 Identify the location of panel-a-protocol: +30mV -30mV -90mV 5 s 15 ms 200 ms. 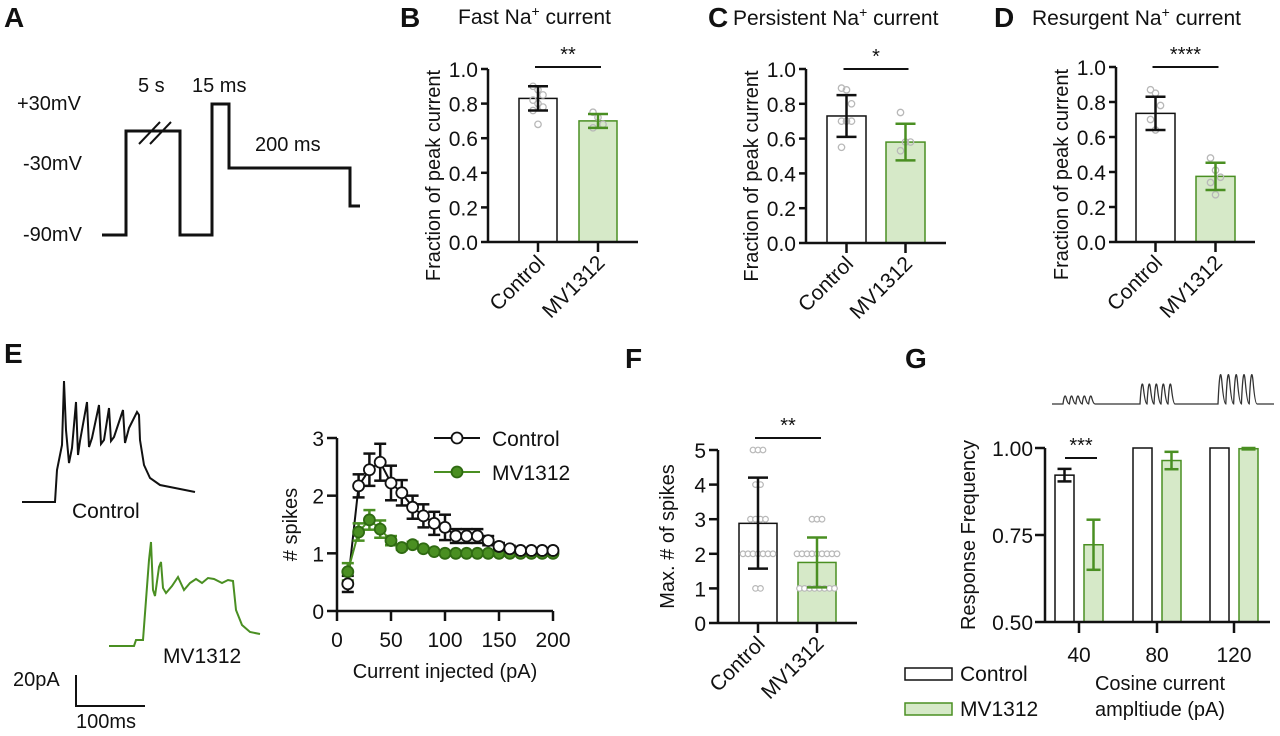
(188, 160).